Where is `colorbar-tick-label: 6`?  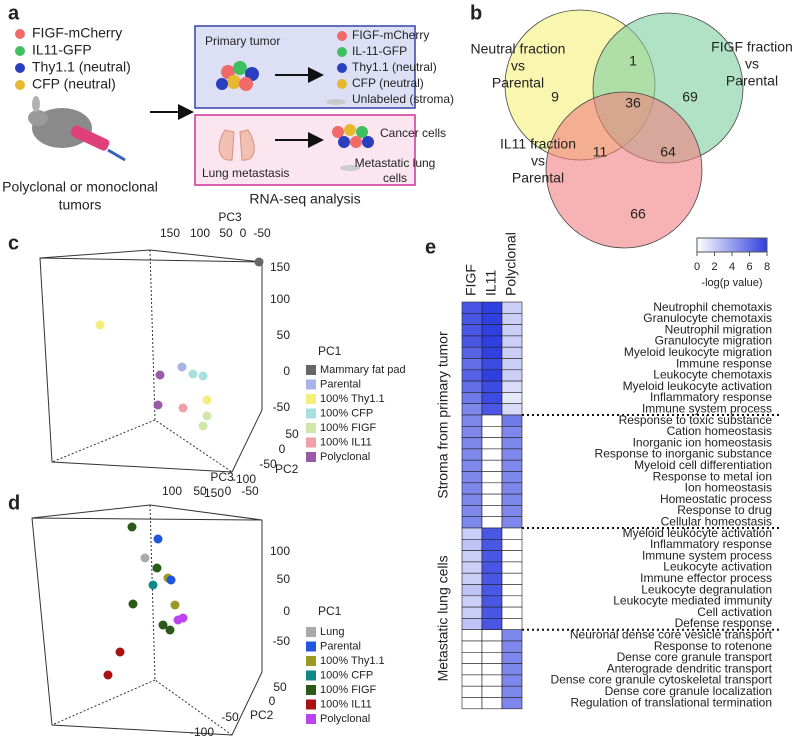
colorbar-tick-label: 6 is located at coordinates (749, 267).